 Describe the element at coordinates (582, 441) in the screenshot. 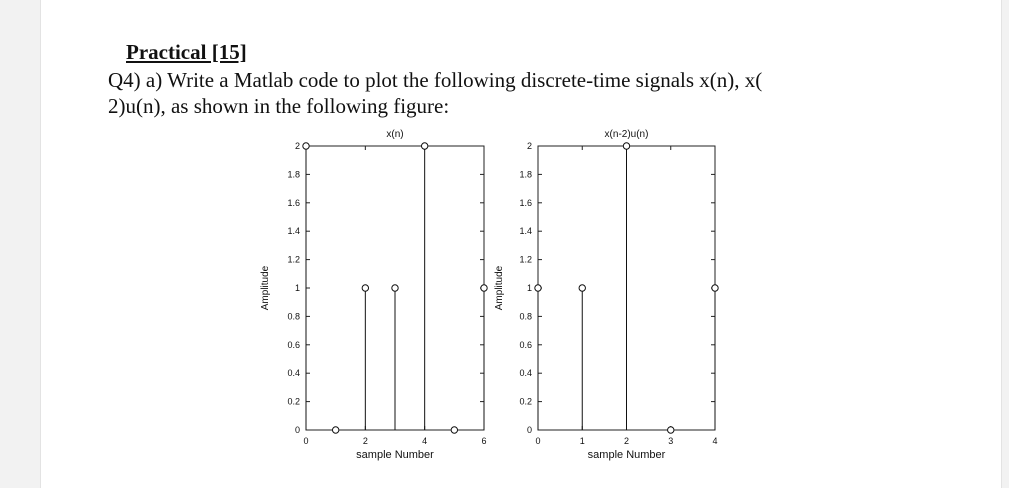

I see `x-tick-label: 1` at that location.